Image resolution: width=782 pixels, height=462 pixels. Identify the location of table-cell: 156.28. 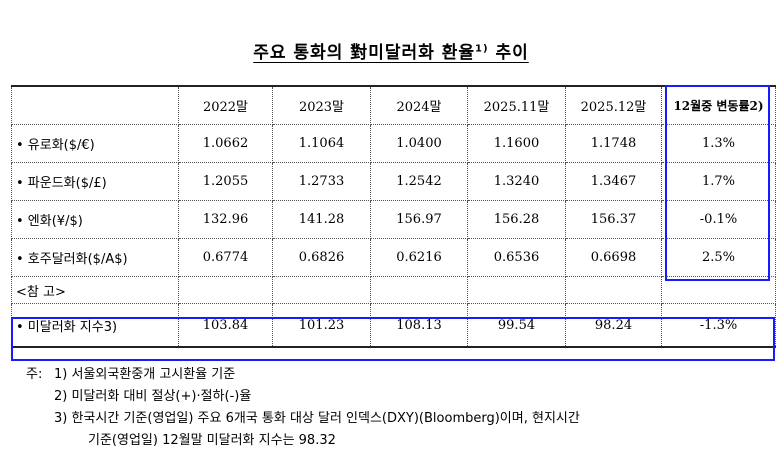
(516, 219).